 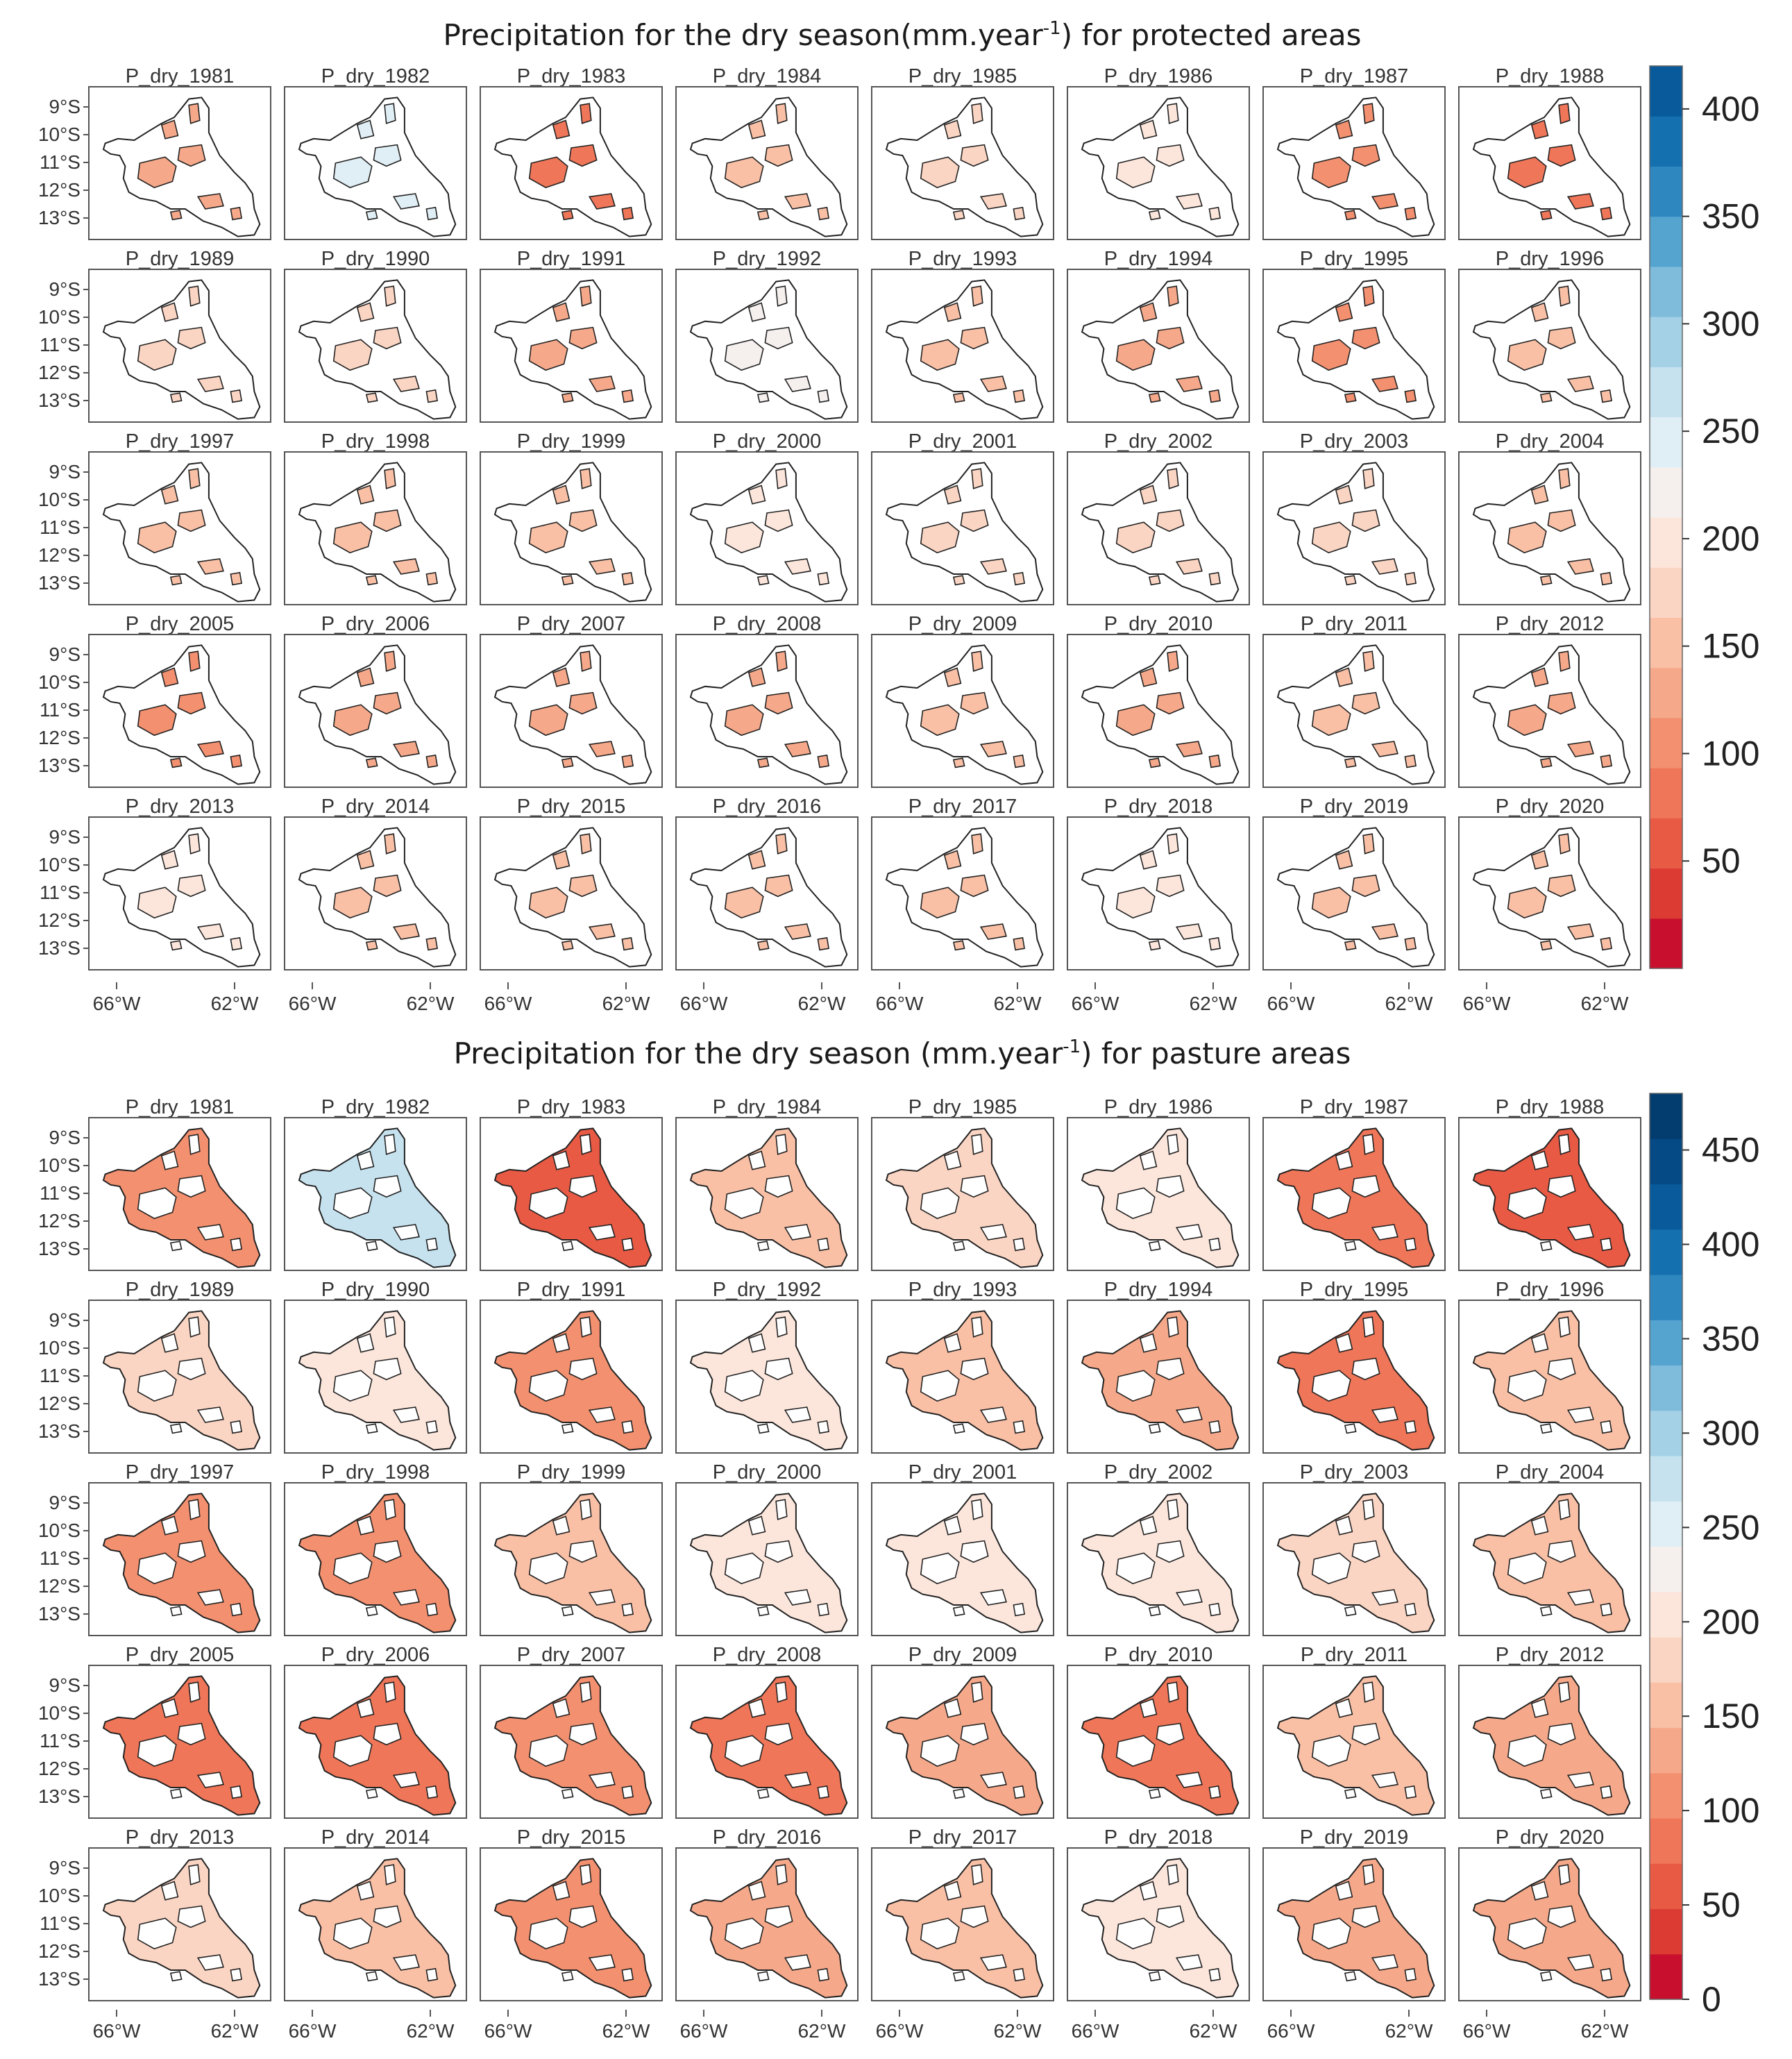 What do you see at coordinates (1354, 1472) in the screenshot?
I see `map-panel-title: P_dry_2003` at bounding box center [1354, 1472].